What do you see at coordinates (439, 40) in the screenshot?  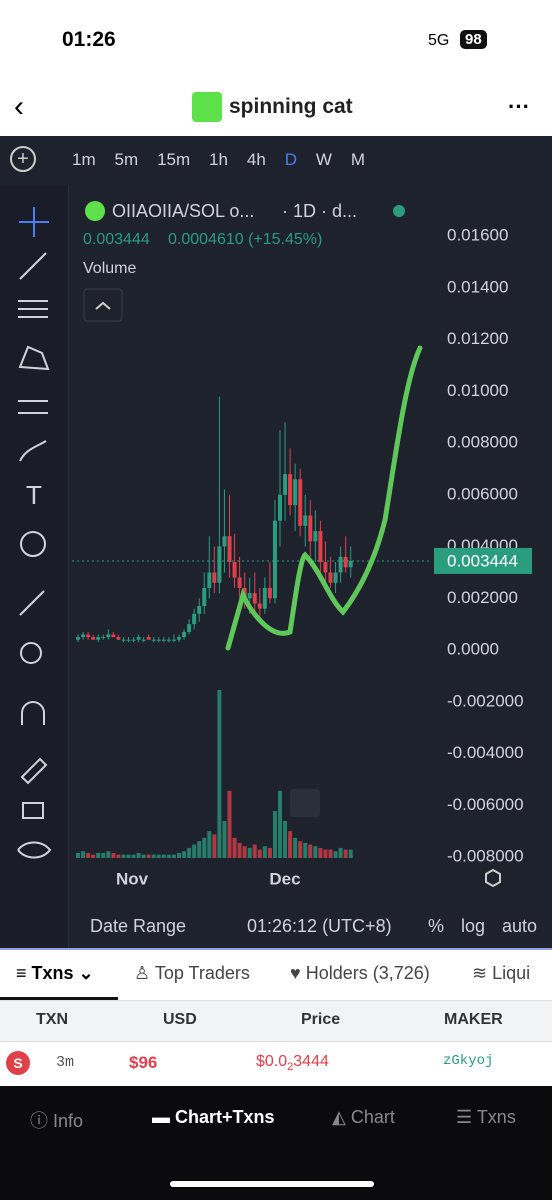 I see `network: 5G` at bounding box center [439, 40].